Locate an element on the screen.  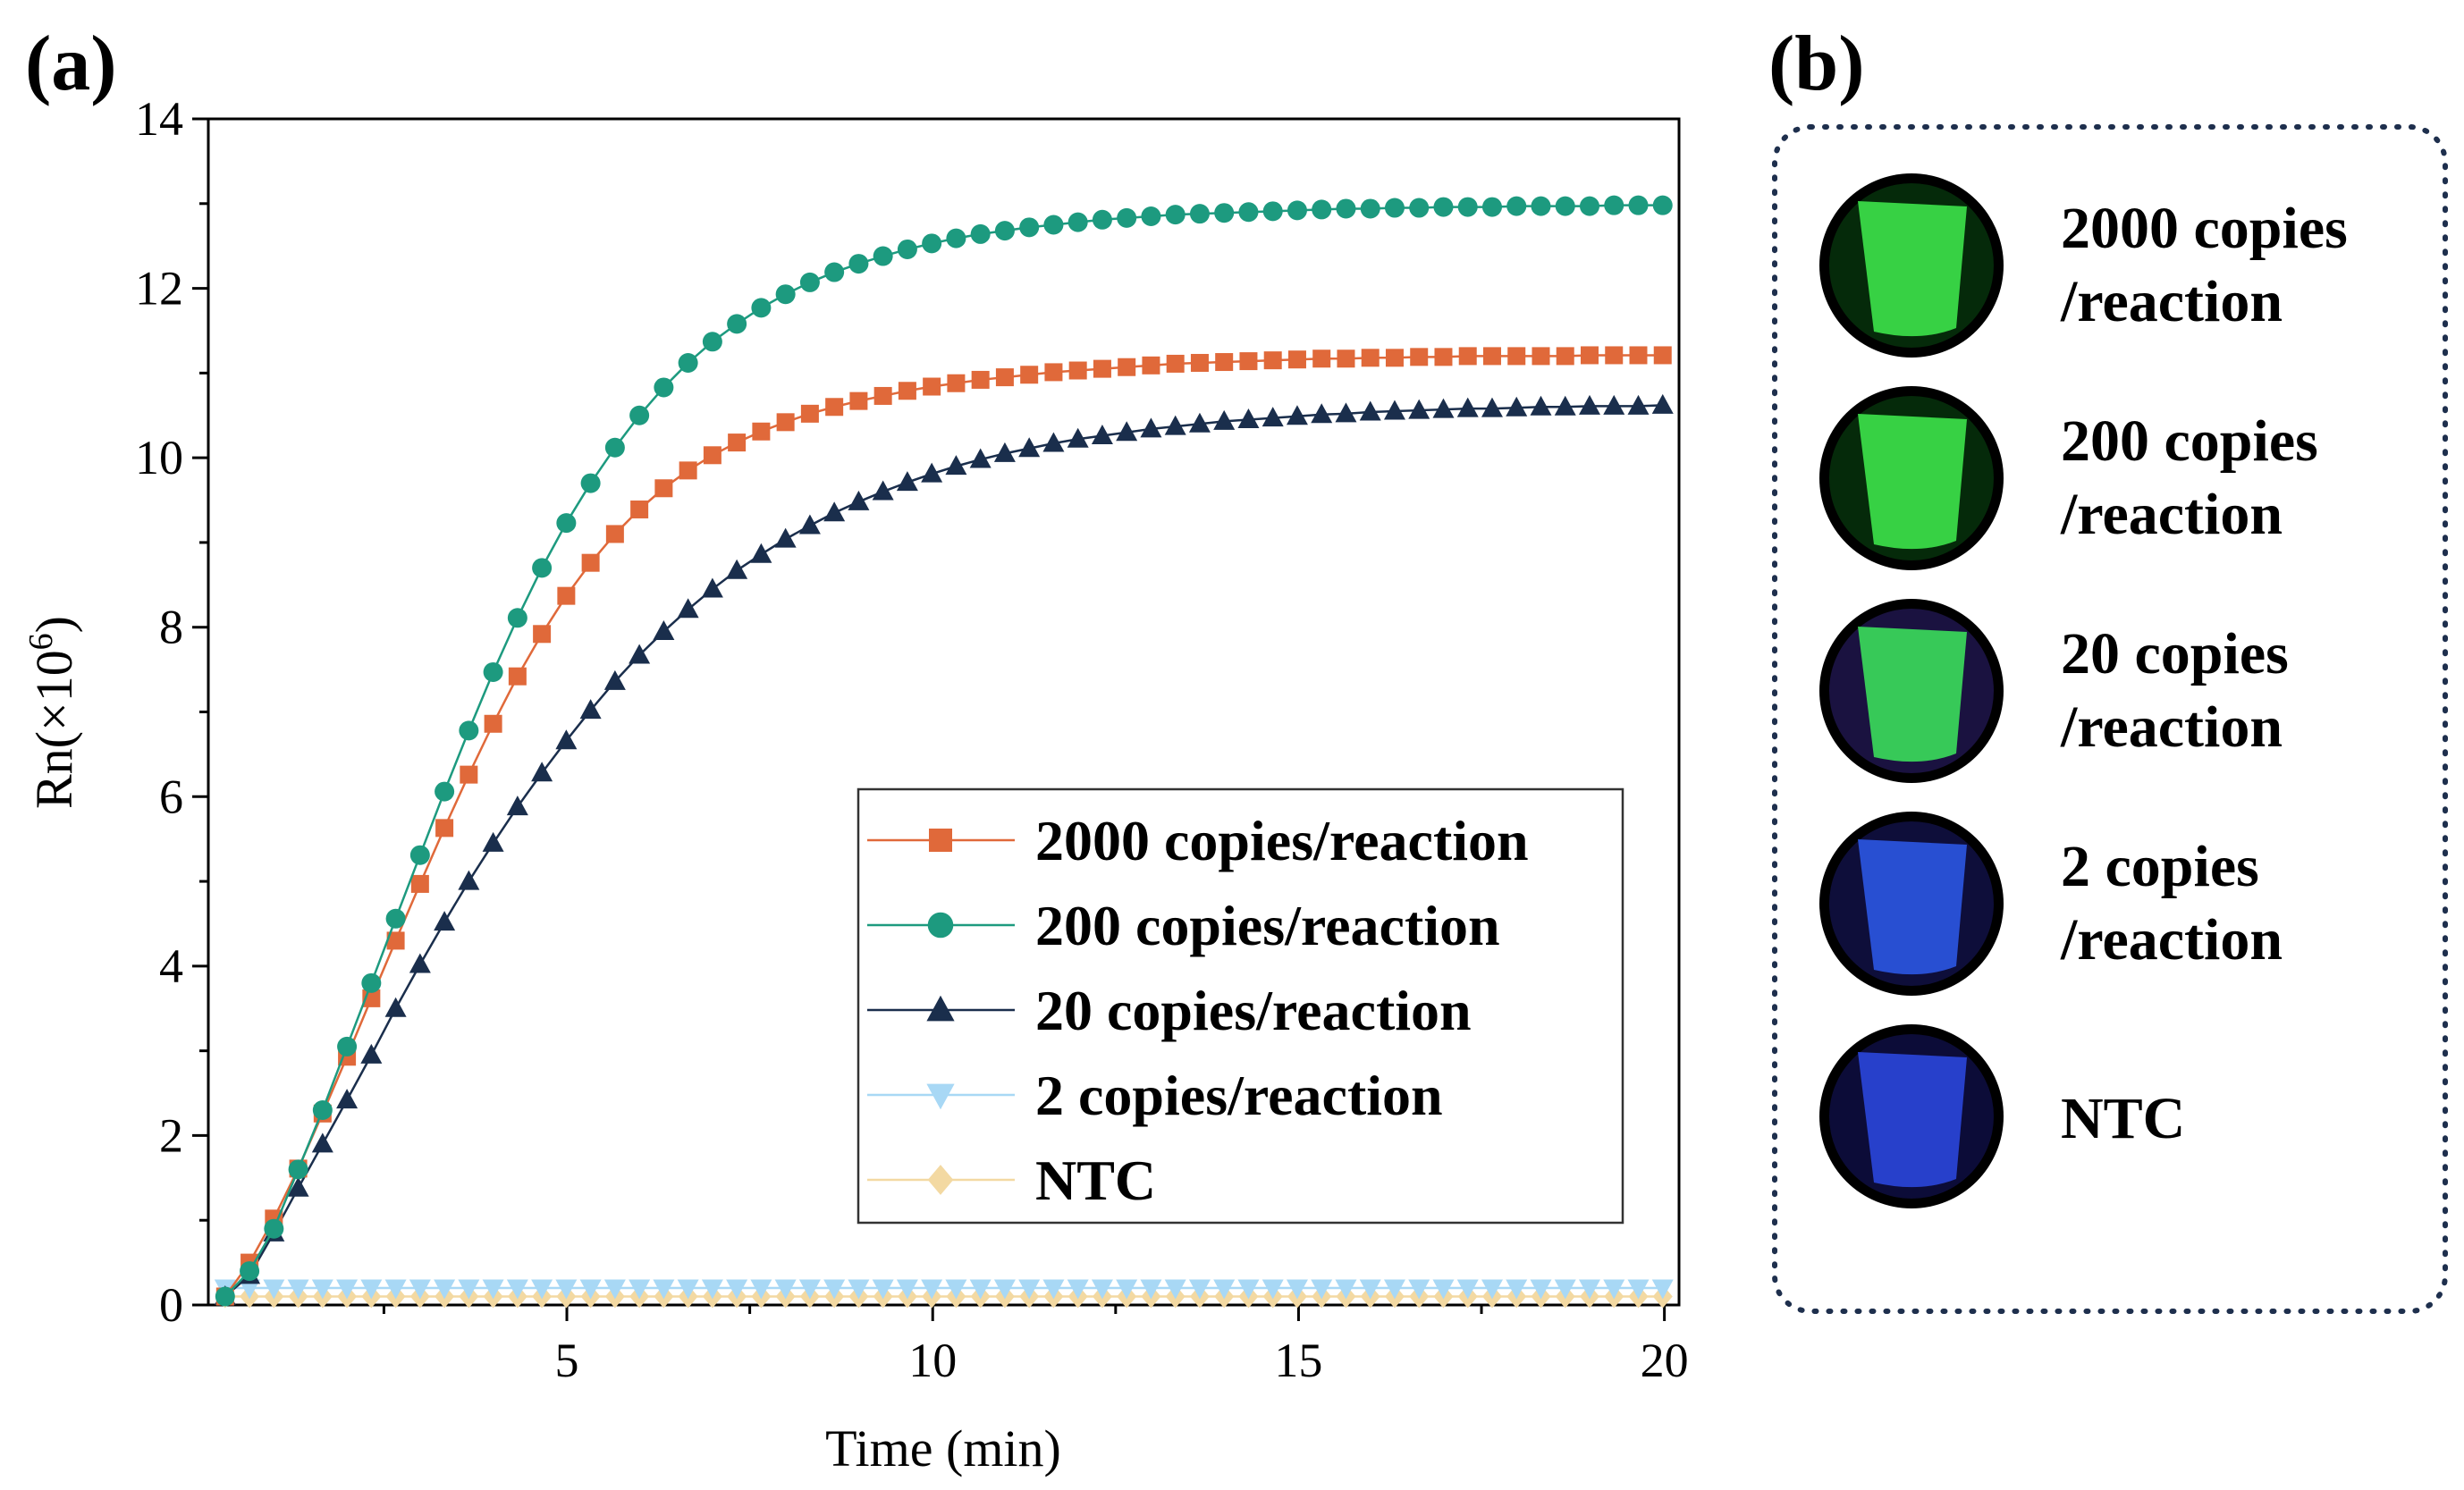
legend-label: 2000 copies/reaction is located at coordinates (1282, 840).